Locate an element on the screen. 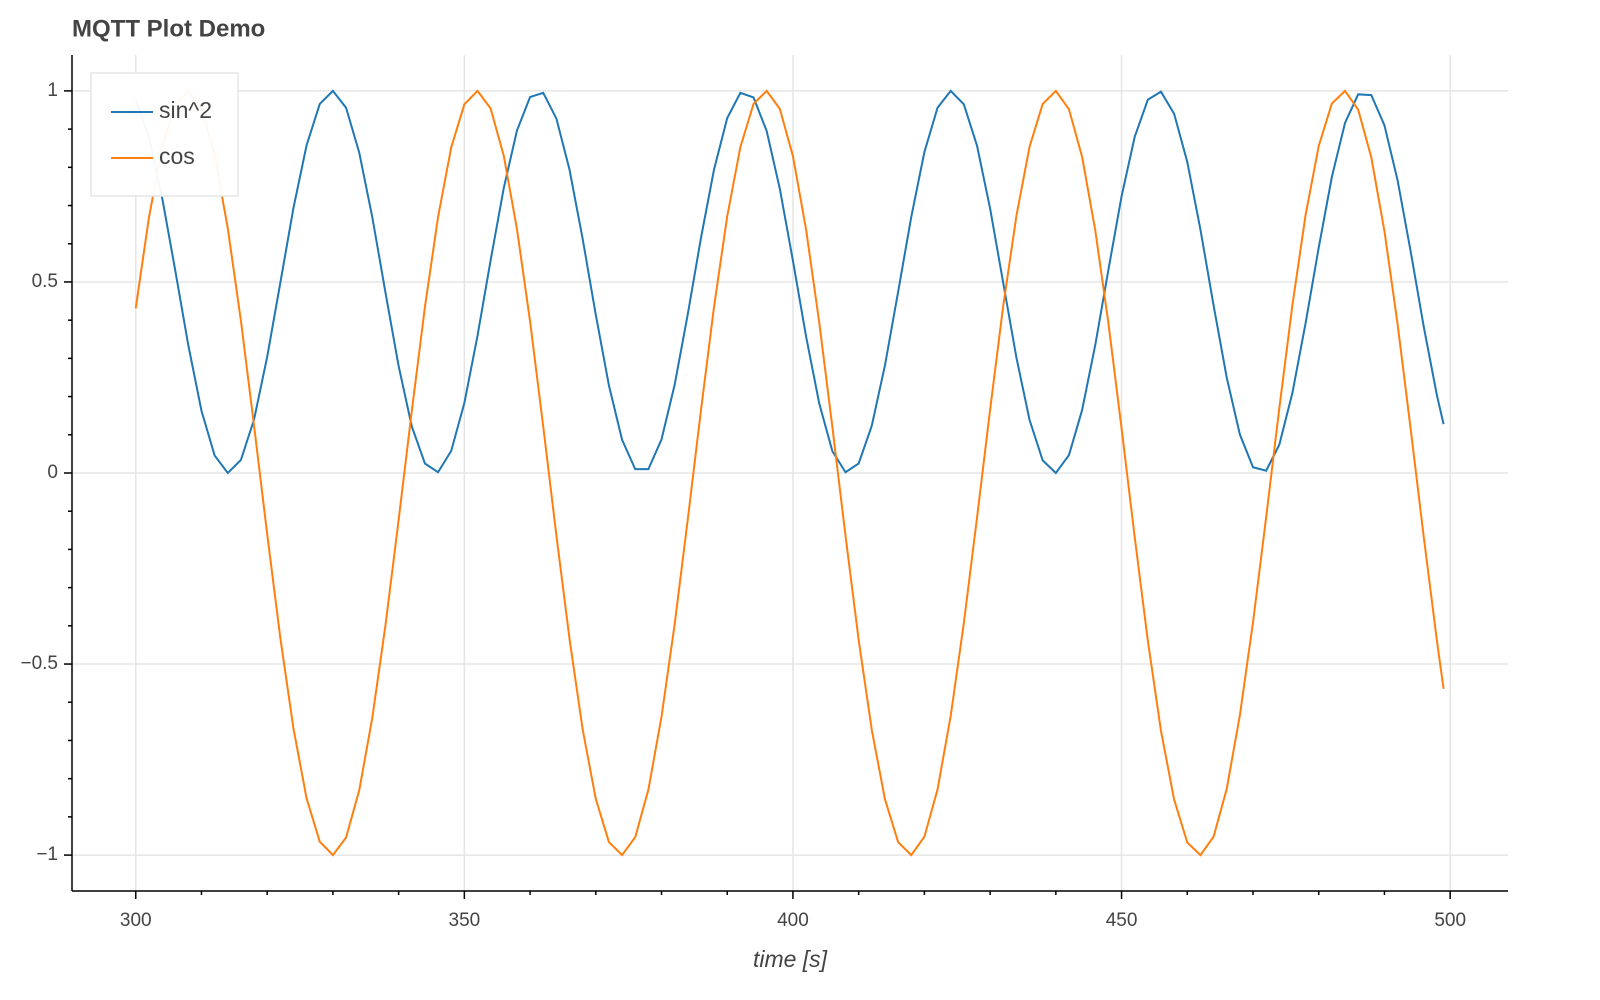 The height and width of the screenshot is (1000, 1600). y-tick-label: 0.5 is located at coordinates (45, 281).